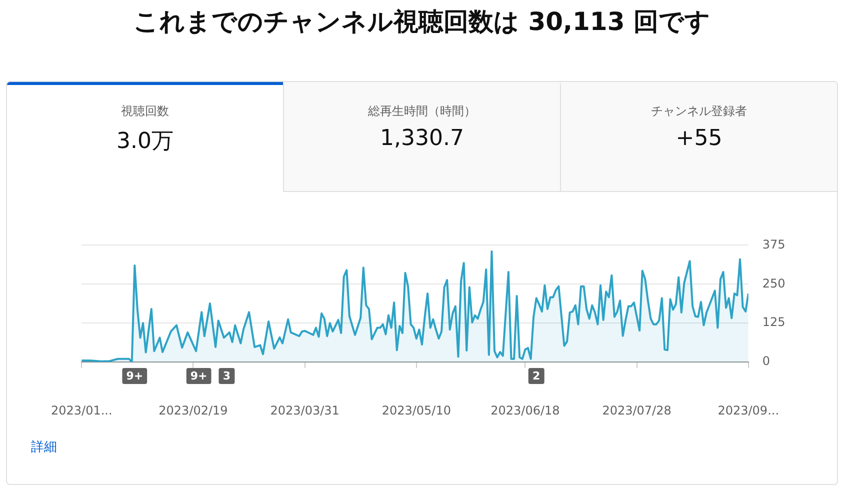 The height and width of the screenshot is (492, 844). I want to click on y-tick-label: 0, so click(766, 361).